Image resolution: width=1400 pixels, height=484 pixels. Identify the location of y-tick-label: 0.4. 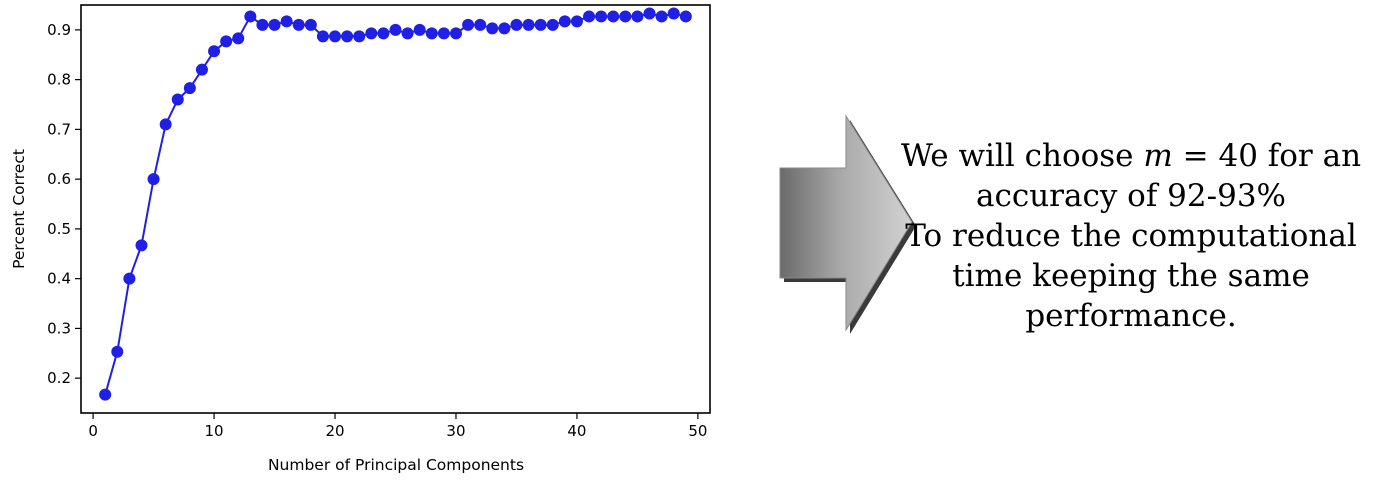
(59, 279).